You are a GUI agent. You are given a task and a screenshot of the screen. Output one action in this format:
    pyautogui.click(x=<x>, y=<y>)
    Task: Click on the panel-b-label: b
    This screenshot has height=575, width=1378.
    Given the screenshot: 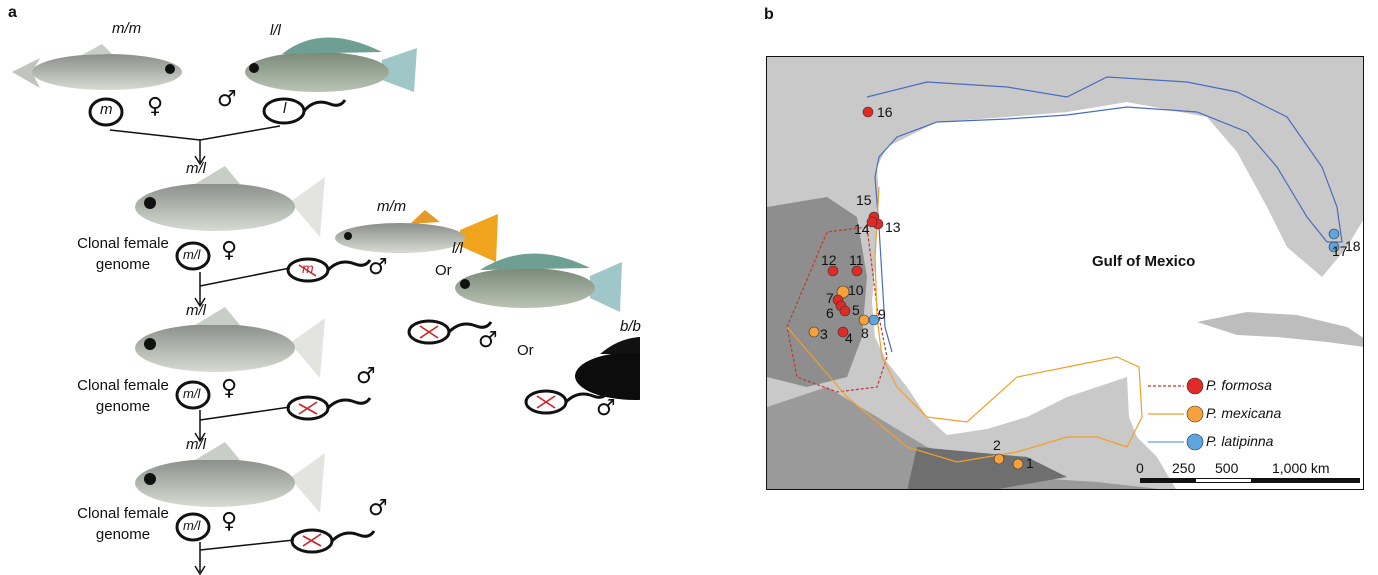 What is the action you would take?
    pyautogui.click(x=769, y=14)
    